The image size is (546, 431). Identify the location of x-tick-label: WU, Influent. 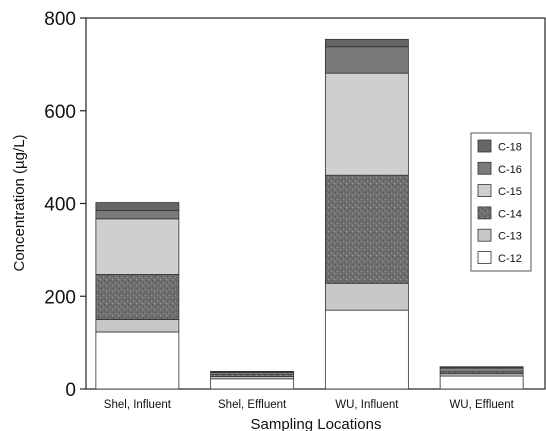
(367, 405).